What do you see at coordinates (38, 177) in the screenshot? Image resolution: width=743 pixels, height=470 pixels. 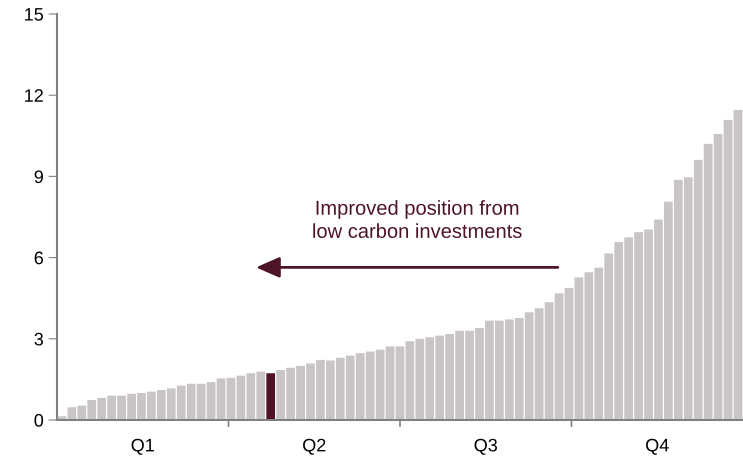 I see `y-tick-label: 9` at bounding box center [38, 177].